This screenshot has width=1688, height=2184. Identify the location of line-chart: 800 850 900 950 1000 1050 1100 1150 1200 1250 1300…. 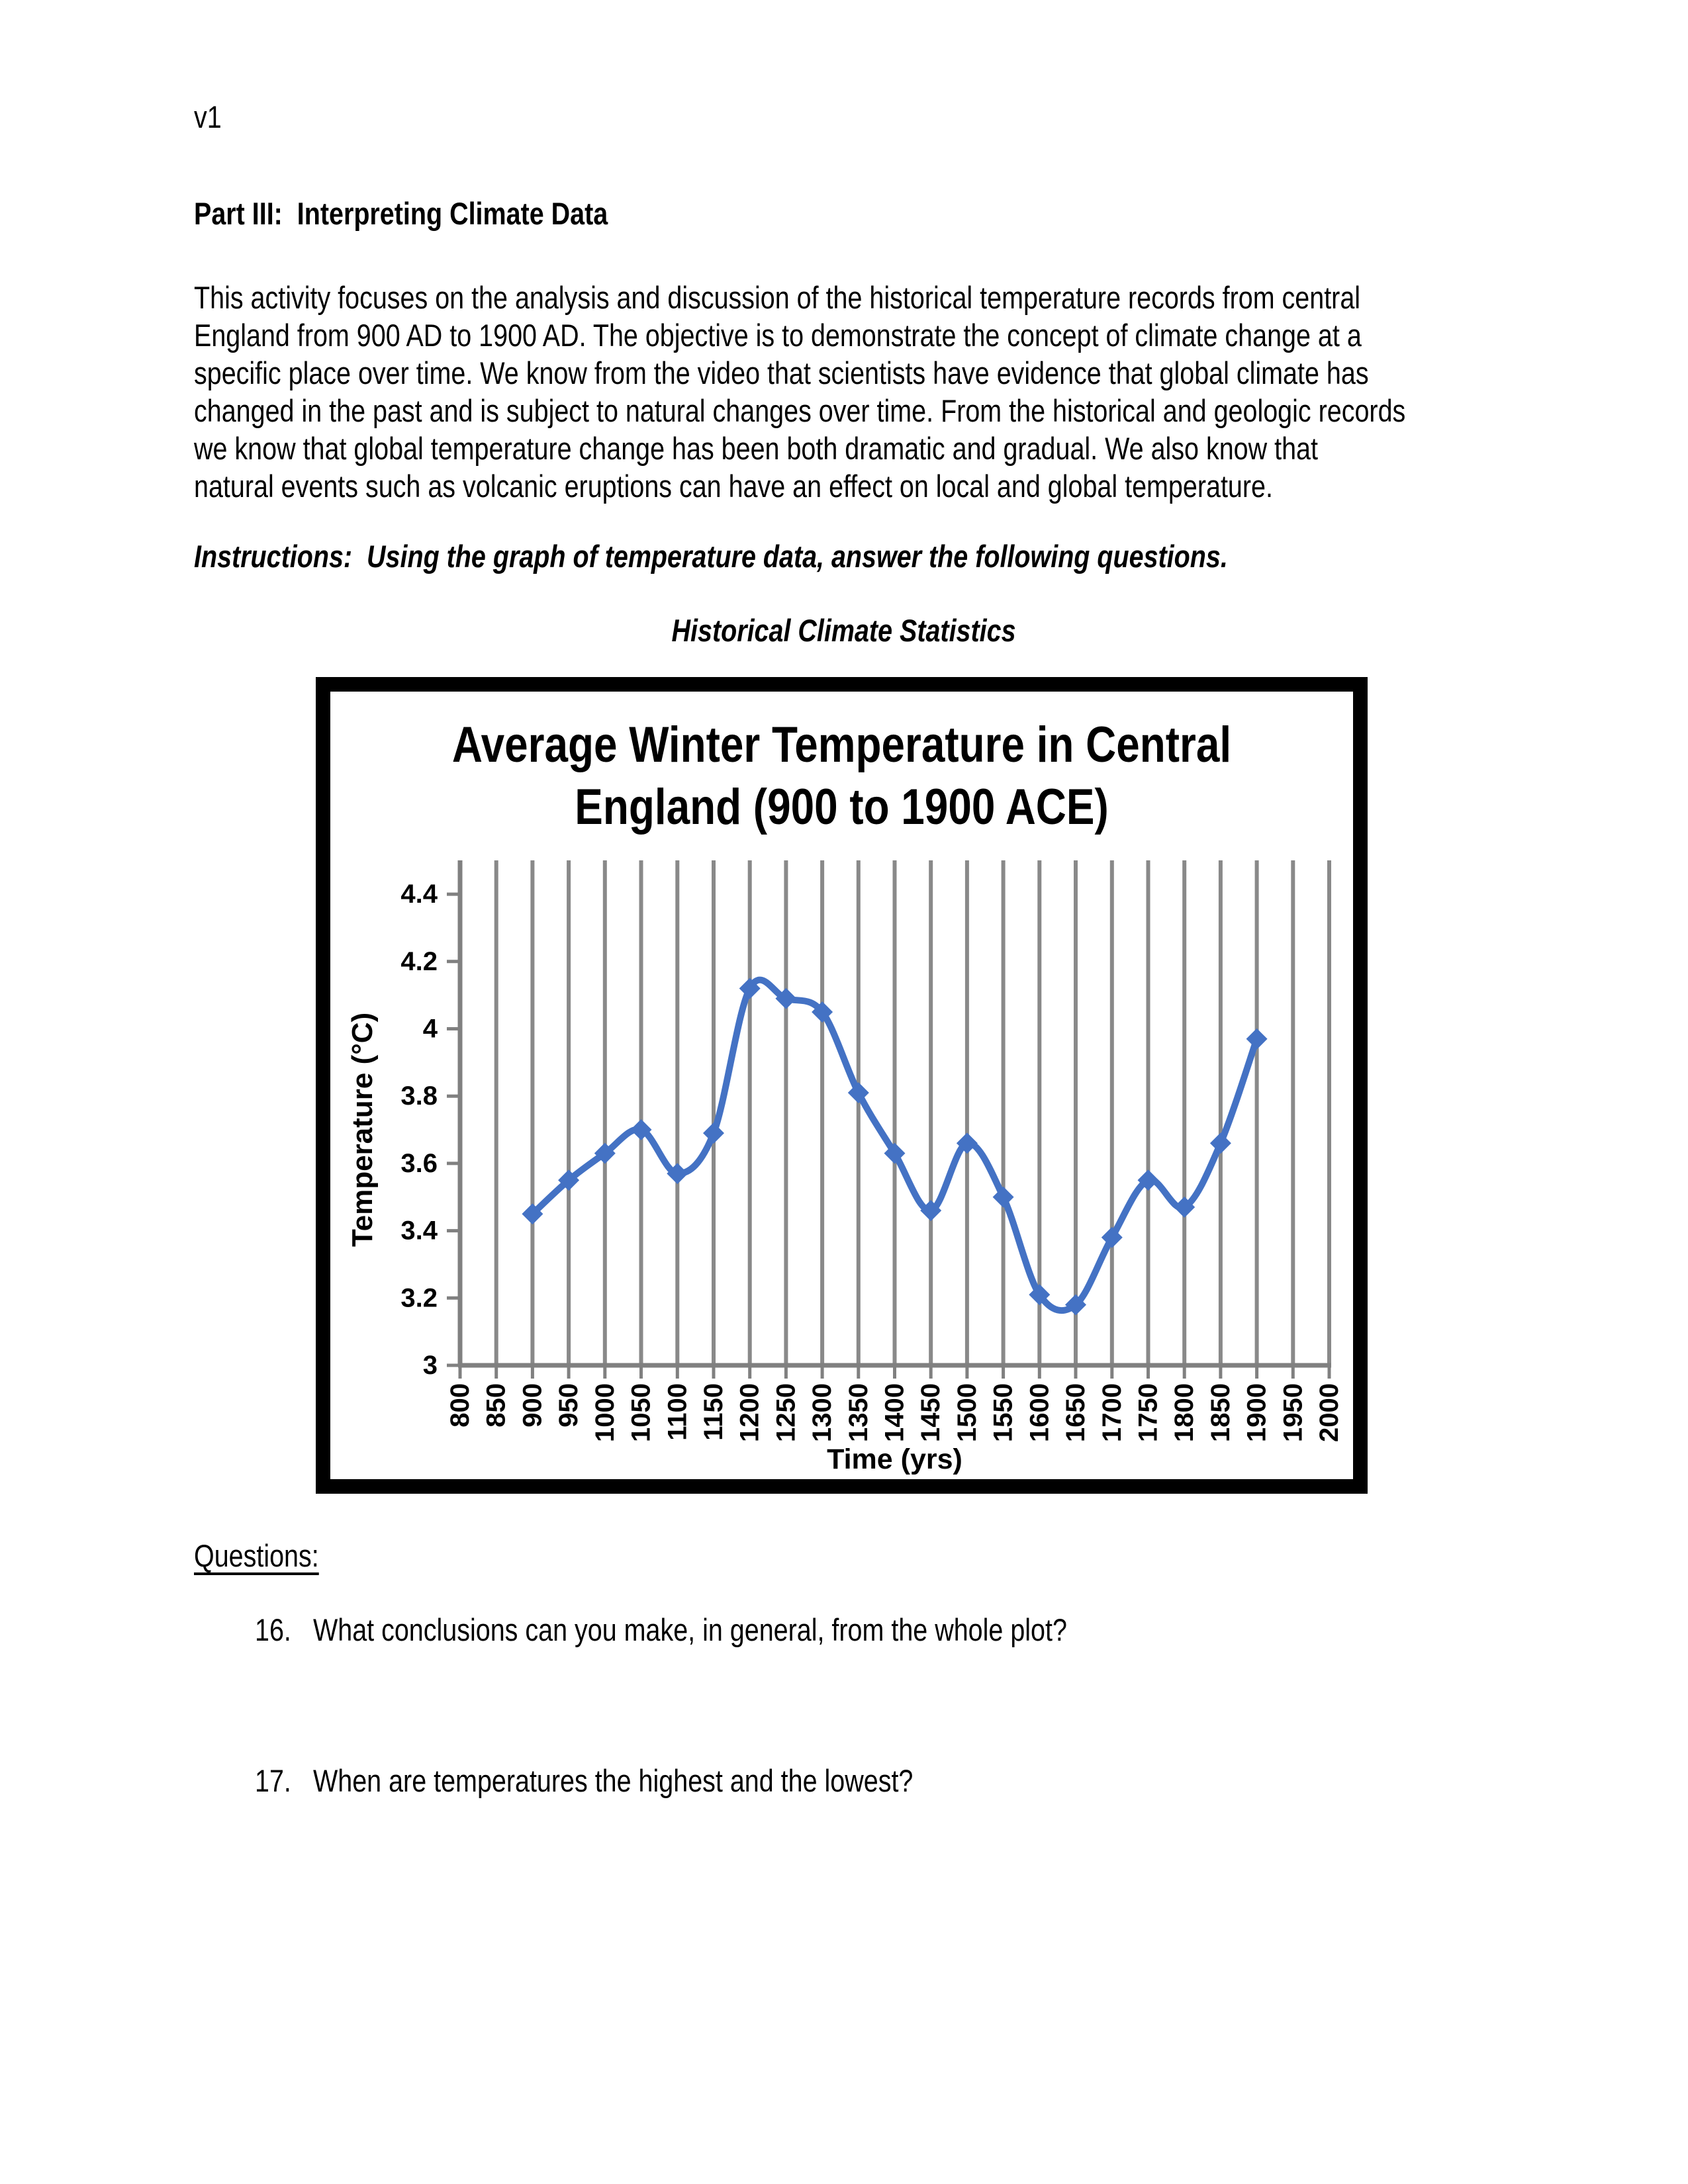
(872, 1151).